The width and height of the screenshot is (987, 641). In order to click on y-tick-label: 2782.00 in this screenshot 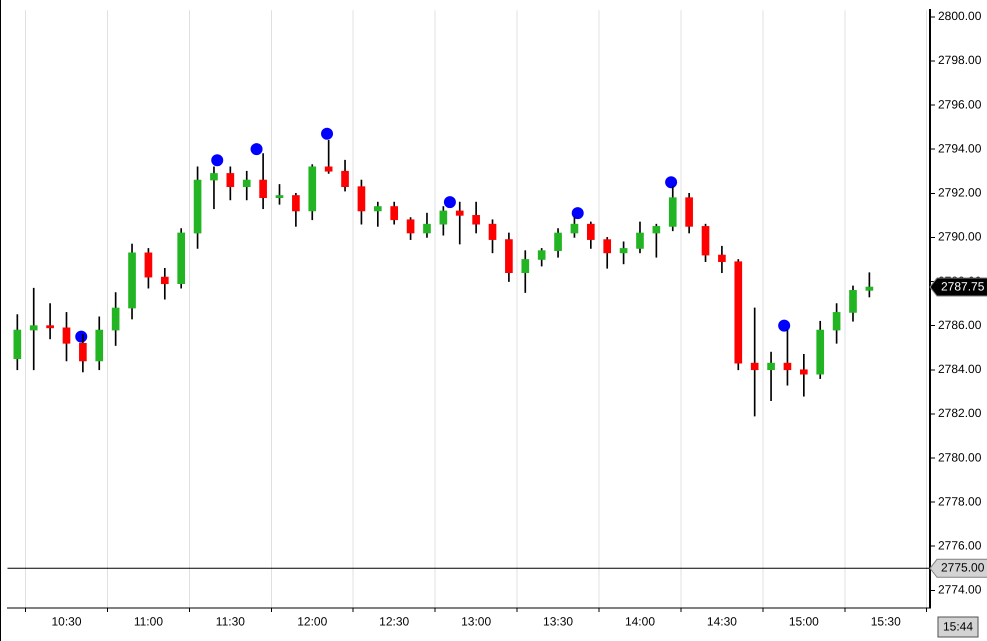, I will do `click(960, 413)`.